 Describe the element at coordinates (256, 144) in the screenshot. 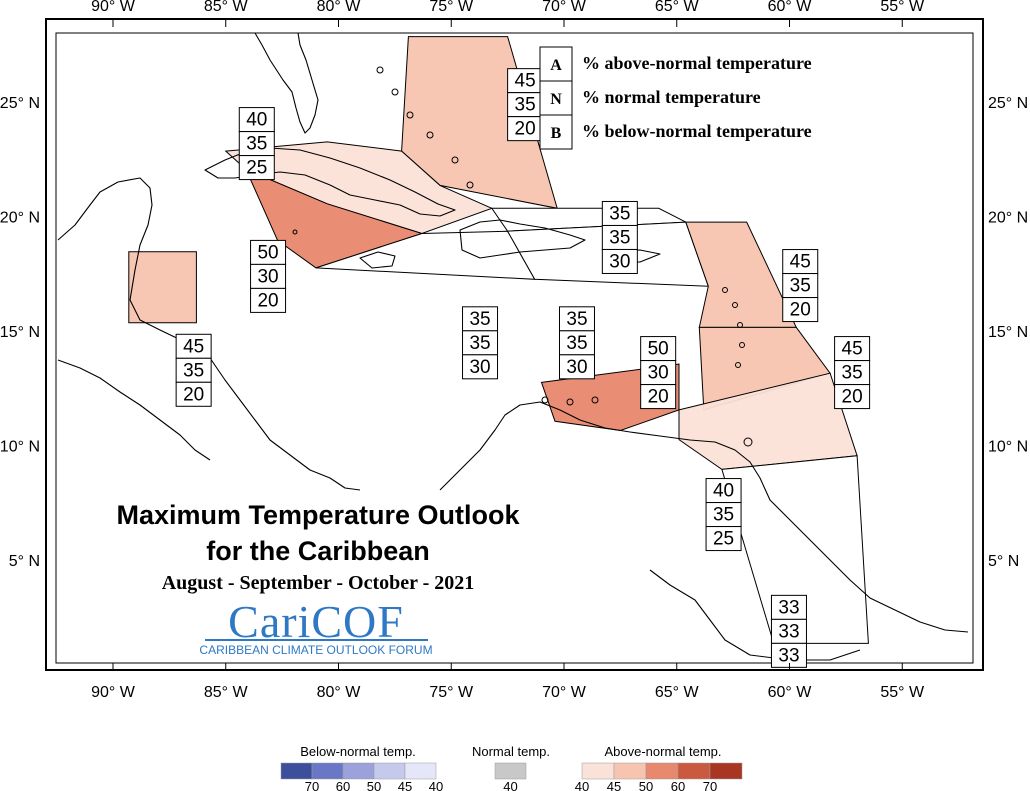

I see `prob-box-cuba: 40 35 25` at that location.